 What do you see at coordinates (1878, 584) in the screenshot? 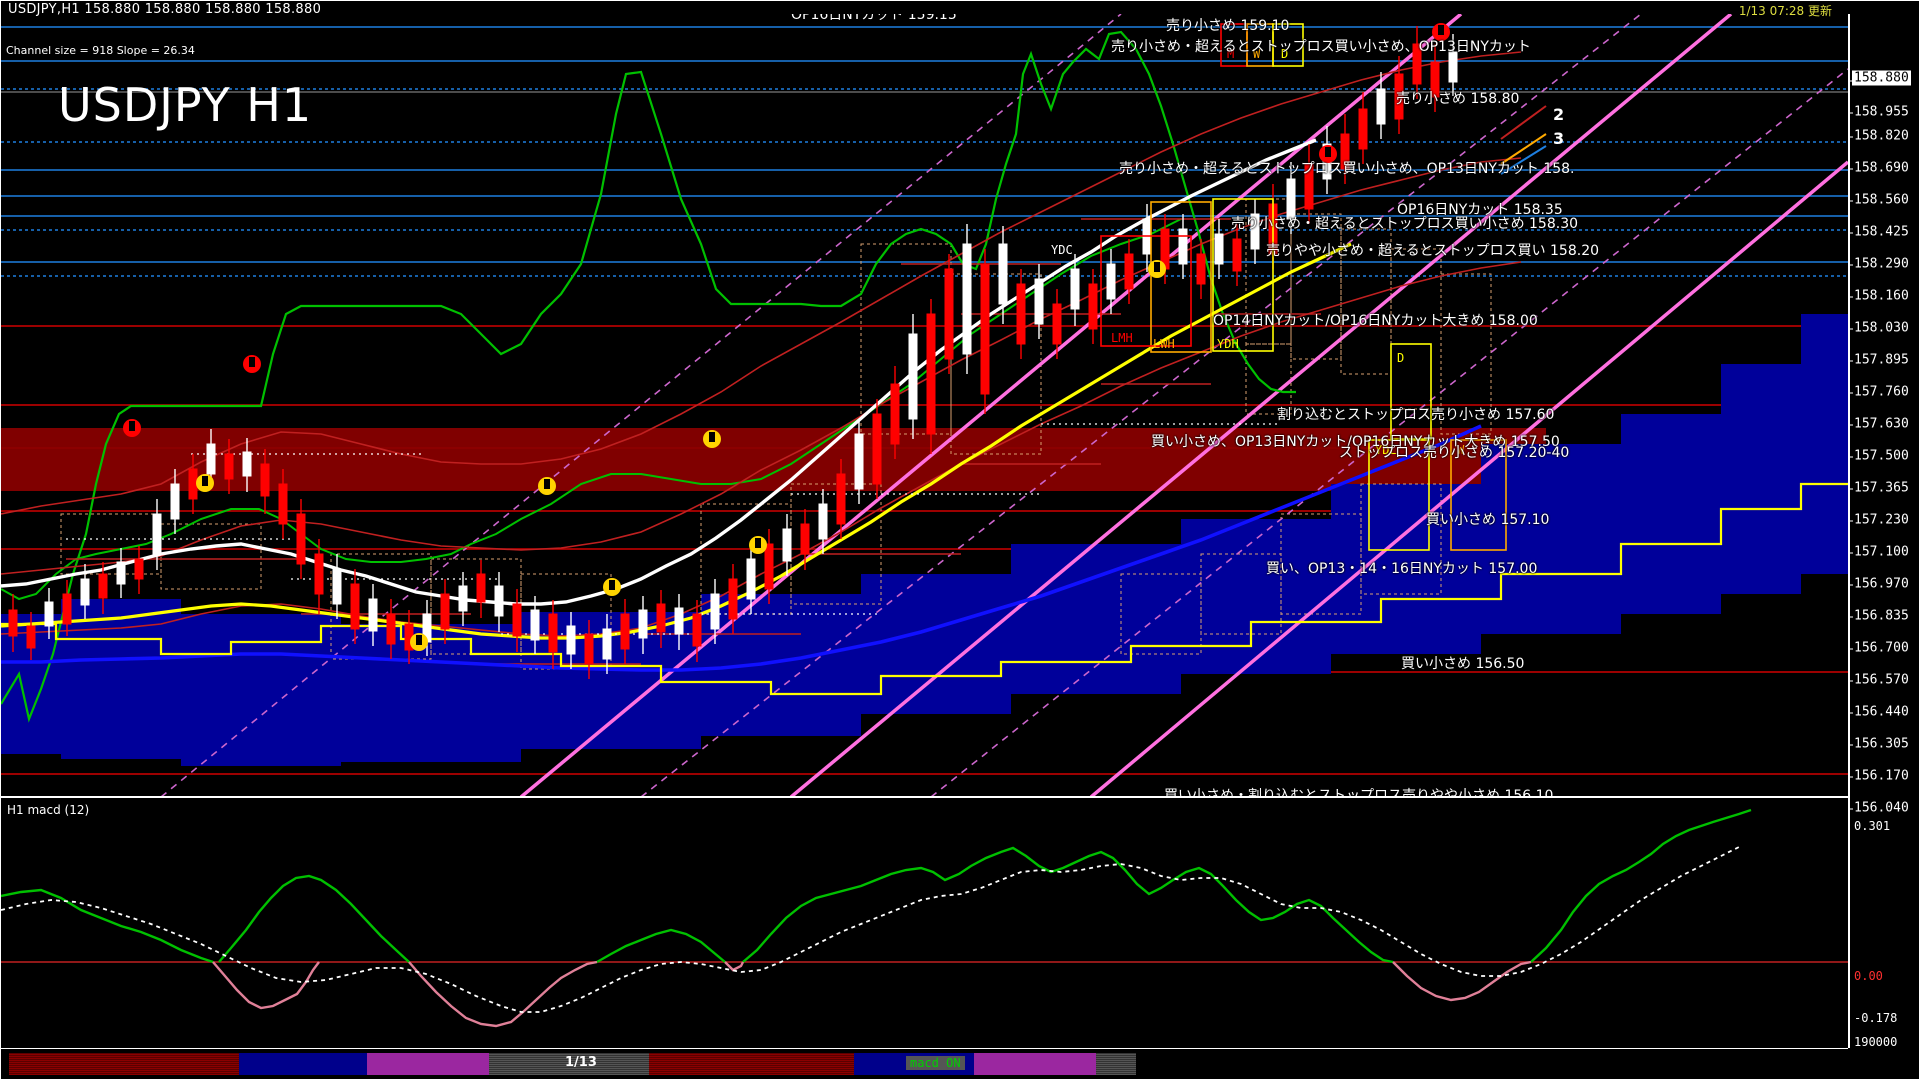
I see `axis-tick: 156.970` at bounding box center [1878, 584].